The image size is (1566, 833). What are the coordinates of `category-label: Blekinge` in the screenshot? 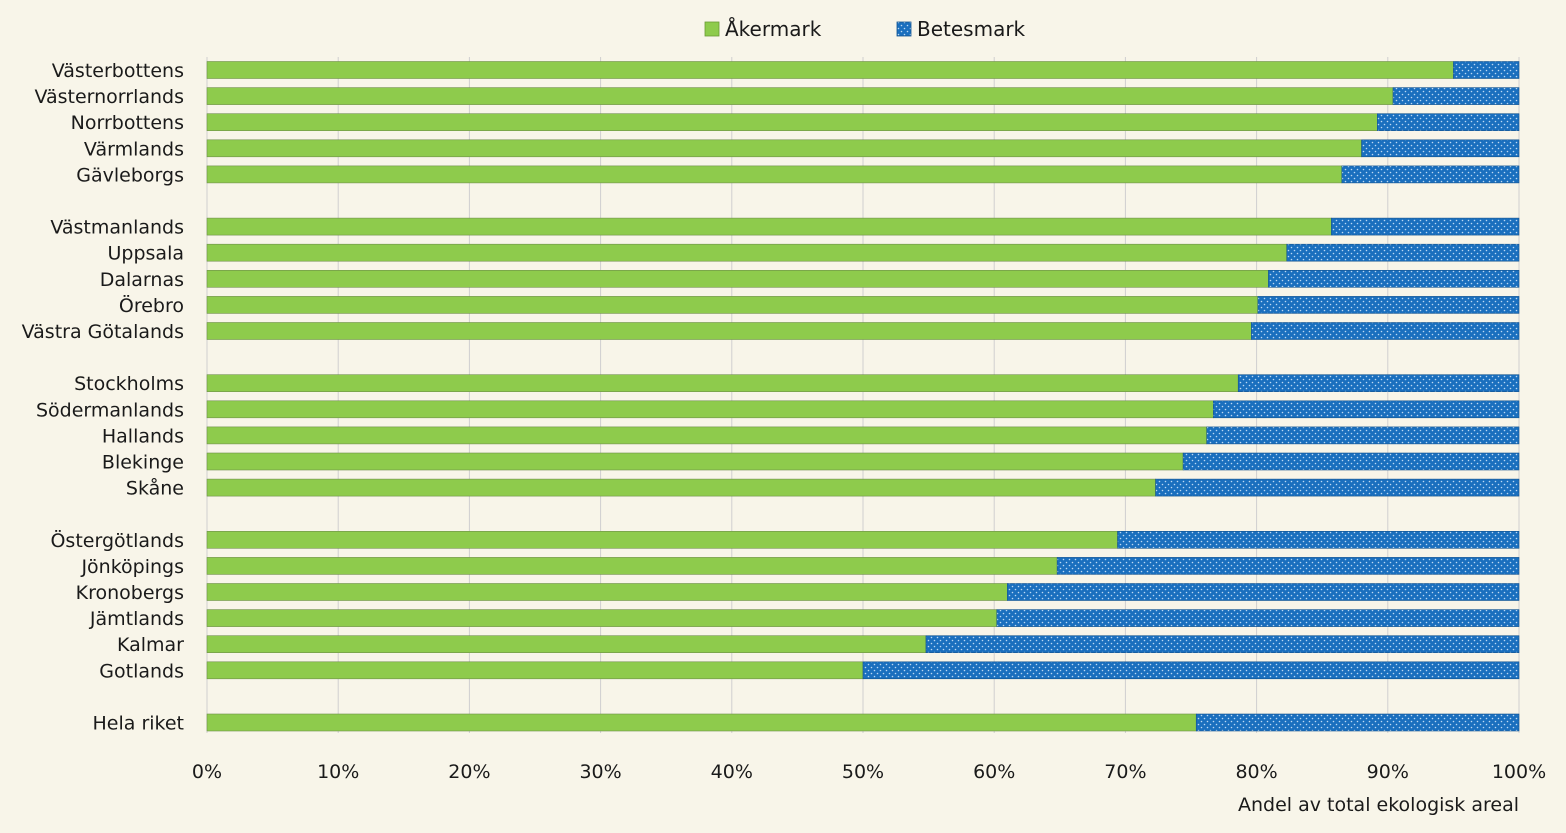 It's located at (143, 463).